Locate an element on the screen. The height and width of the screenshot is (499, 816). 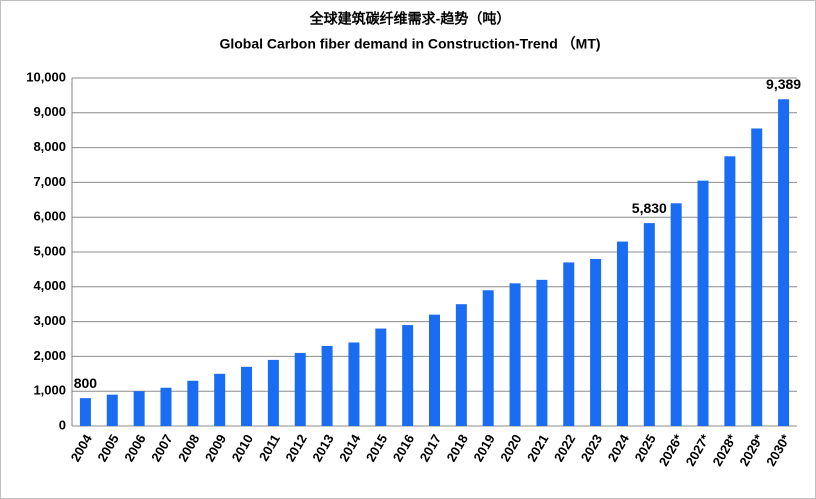
y-tick-label: 9,000 is located at coordinates (49, 111).